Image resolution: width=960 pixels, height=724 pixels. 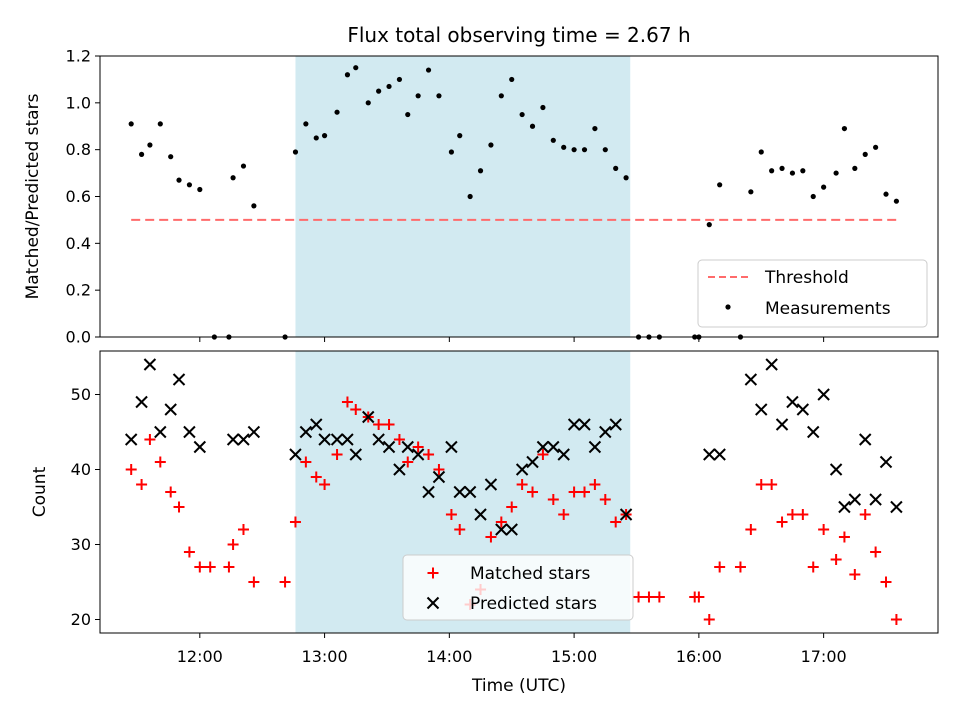 What do you see at coordinates (78, 149) in the screenshot?
I see `y-tick-label: 0.8` at bounding box center [78, 149].